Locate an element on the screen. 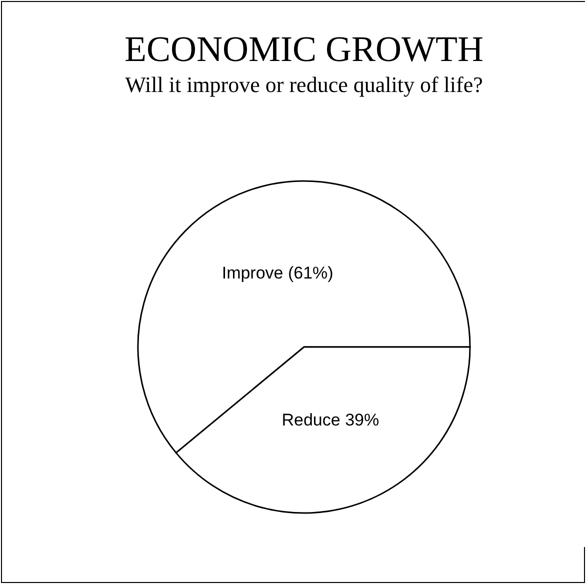 The width and height of the screenshot is (588, 586). chart-title: ECONOMIC GROWTH is located at coordinates (304, 49).